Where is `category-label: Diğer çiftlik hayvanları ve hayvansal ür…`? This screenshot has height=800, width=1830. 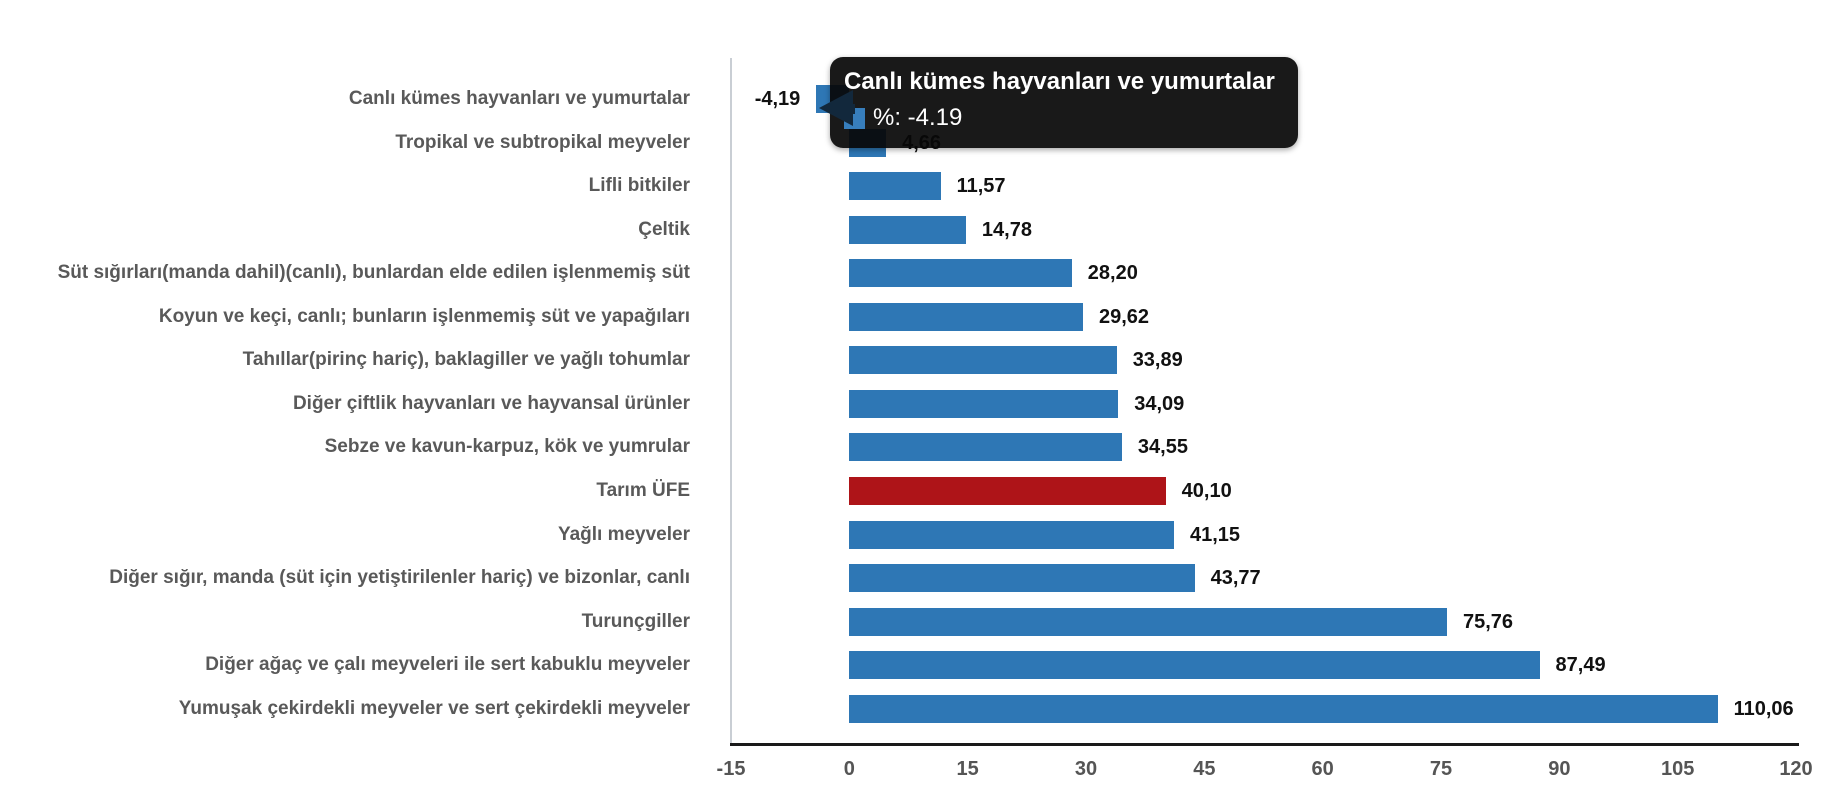
category-label: Diğer çiftlik hayvanları ve hayvansal ür… is located at coordinates (491, 403).